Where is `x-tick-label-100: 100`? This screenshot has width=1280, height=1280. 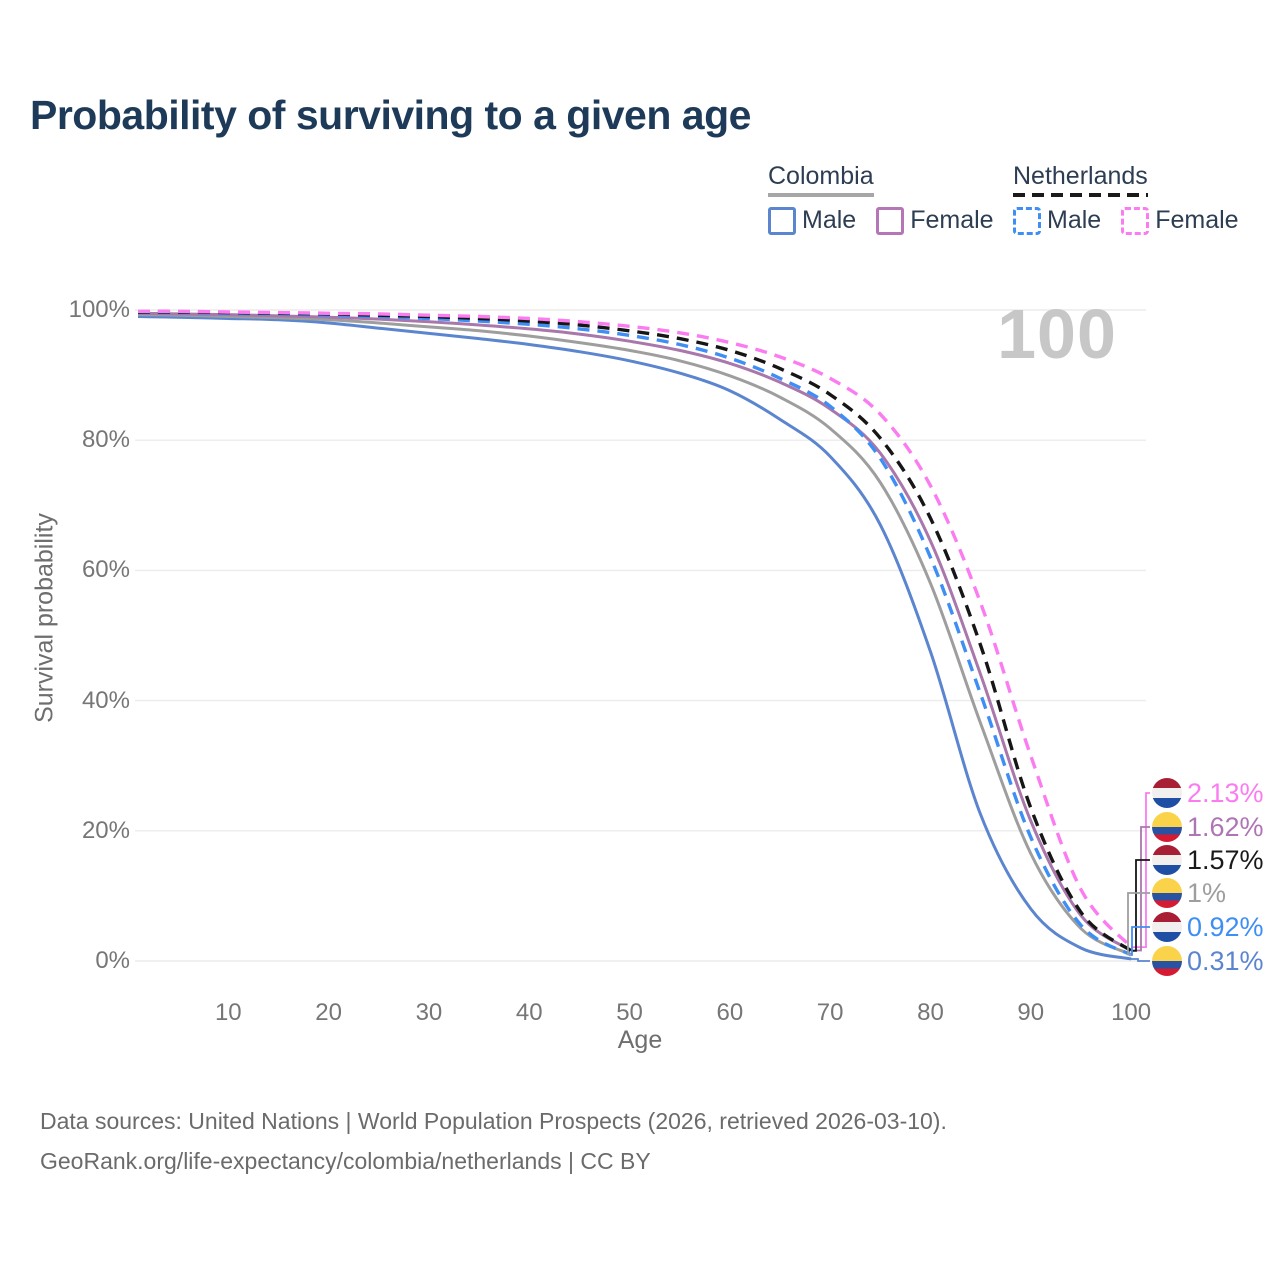
x-tick-label-100: 100 is located at coordinates (1131, 1012).